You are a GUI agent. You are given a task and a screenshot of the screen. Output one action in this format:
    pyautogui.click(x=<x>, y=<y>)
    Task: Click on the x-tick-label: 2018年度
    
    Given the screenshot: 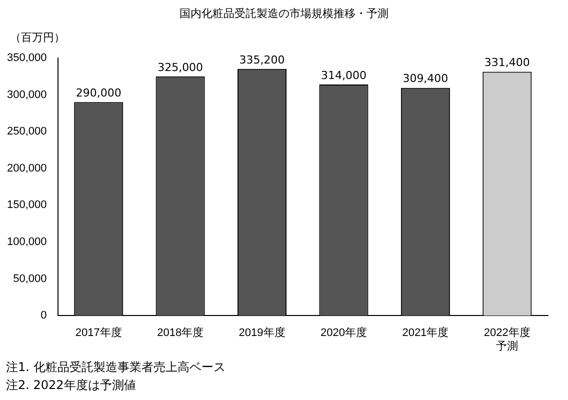 What is the action you would take?
    pyautogui.click(x=180, y=333)
    